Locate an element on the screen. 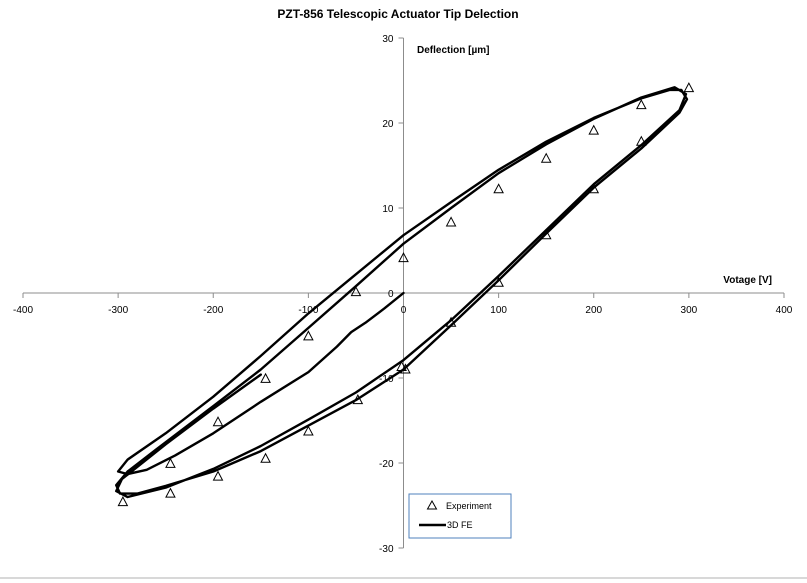 The width and height of the screenshot is (807, 583). x-tick-label: -300 is located at coordinates (118, 310).